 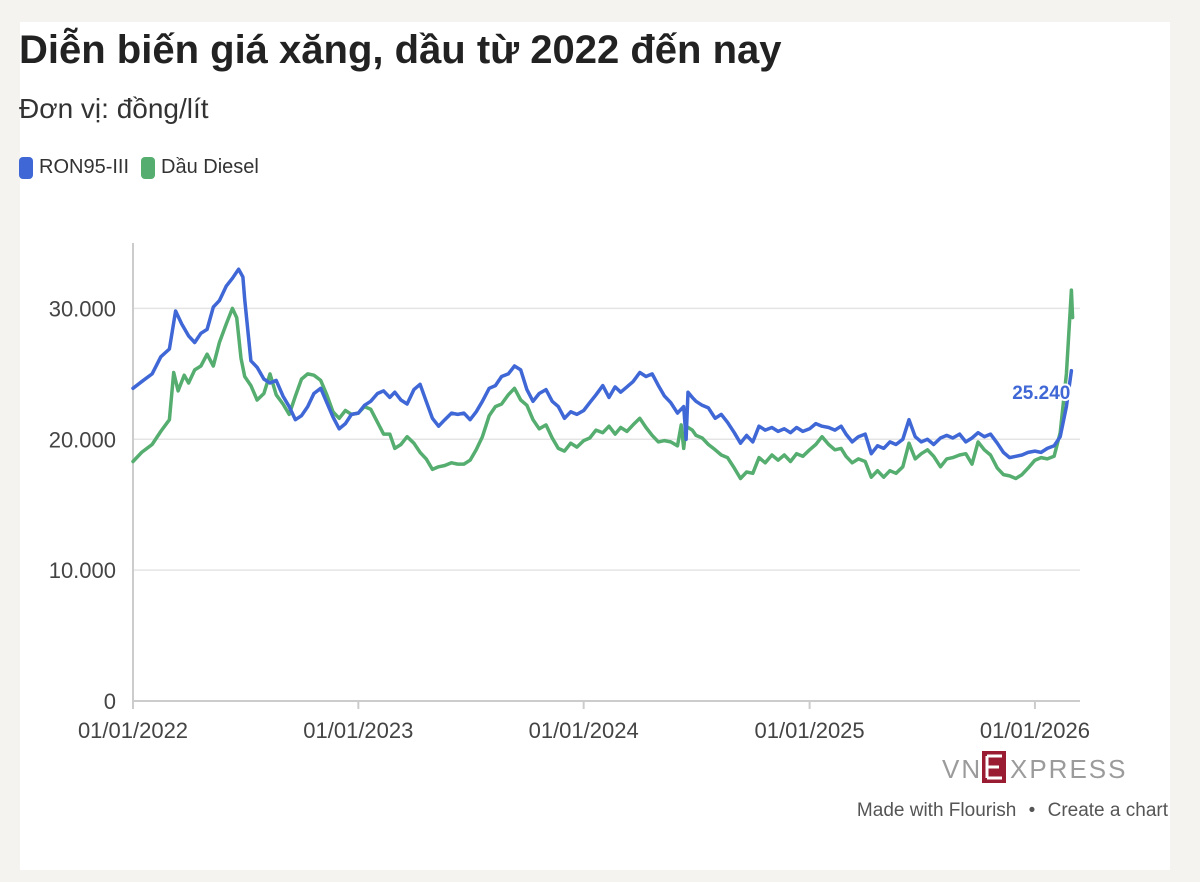 What do you see at coordinates (358, 730) in the screenshot?
I see `x-tick-label: 01/01/2023` at bounding box center [358, 730].